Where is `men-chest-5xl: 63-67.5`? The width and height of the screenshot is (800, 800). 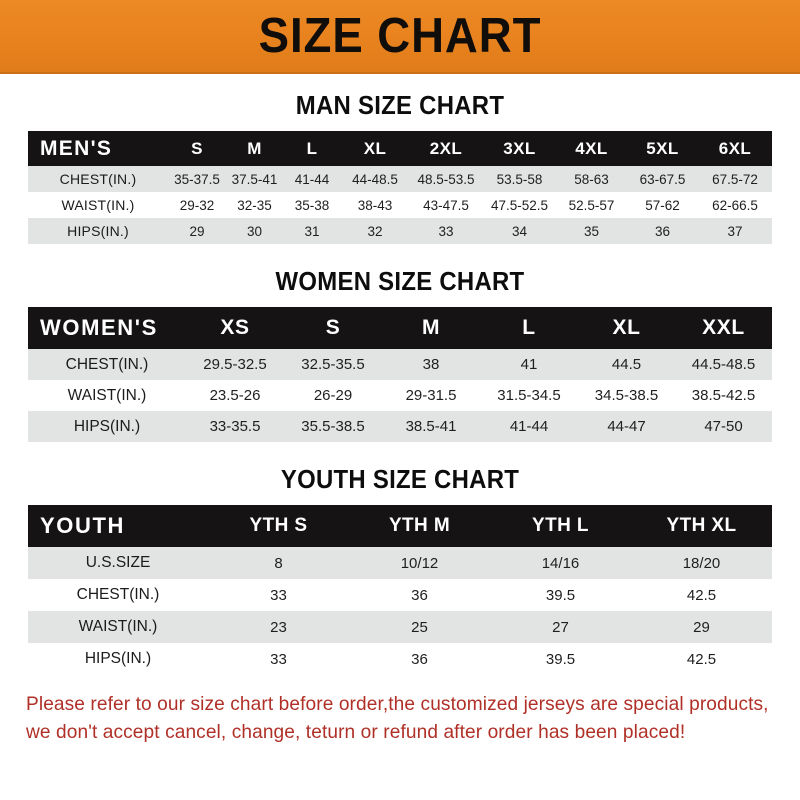 men-chest-5xl: 63-67.5 is located at coordinates (662, 179).